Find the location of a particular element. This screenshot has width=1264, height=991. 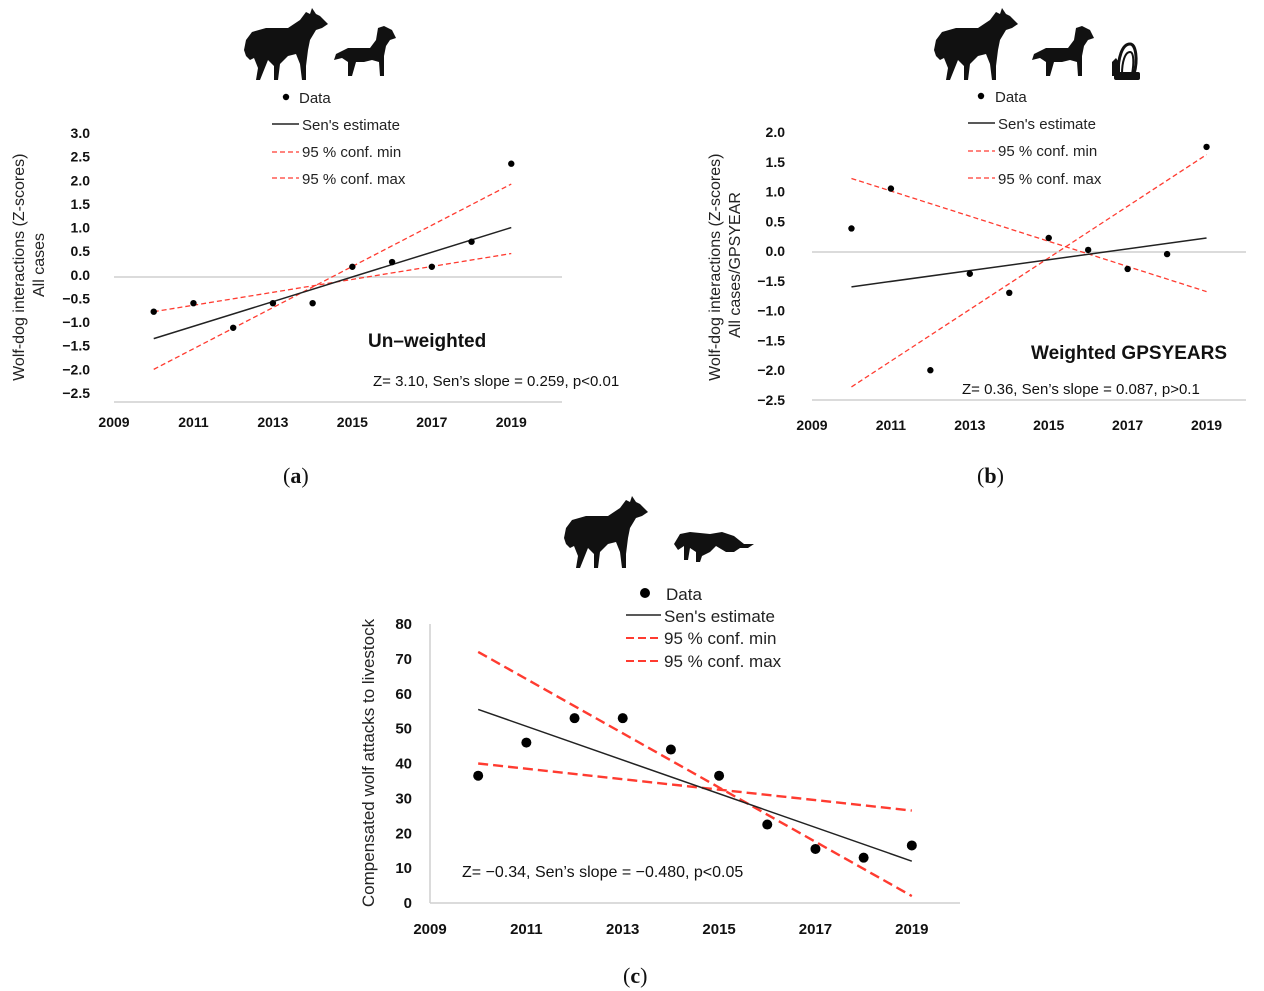

x-tick-label-c: 2009 is located at coordinates (429, 929).